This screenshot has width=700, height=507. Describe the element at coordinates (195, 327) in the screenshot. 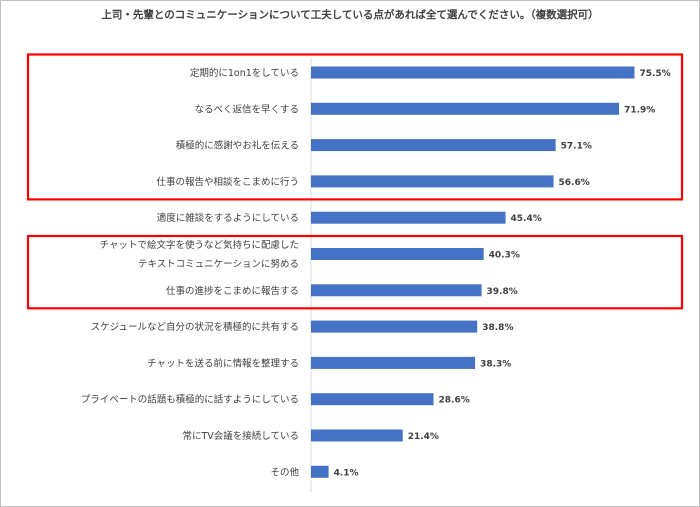

I see `category-label: スケジュールなど自分の状況を積極的に共有する` at that location.